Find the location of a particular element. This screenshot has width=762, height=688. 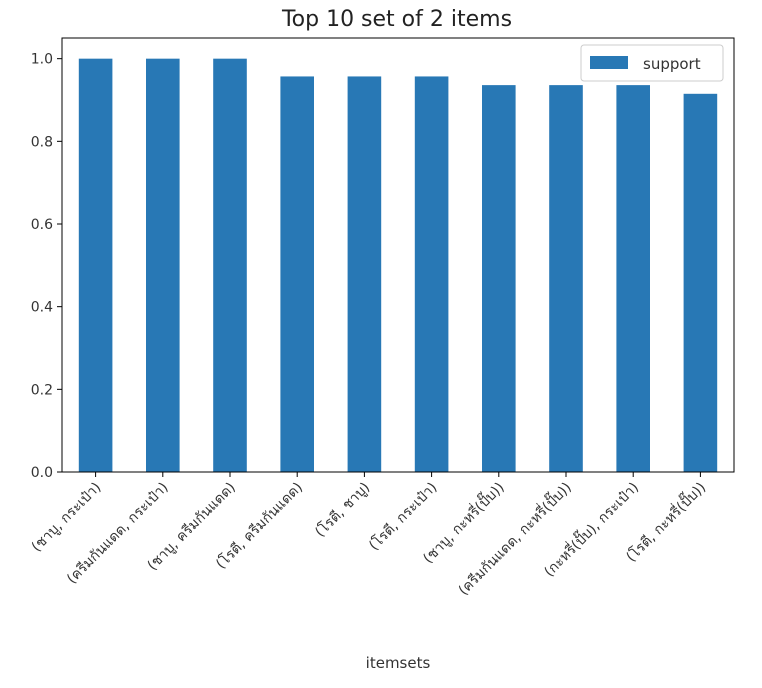

legend-box is located at coordinates (652, 63).